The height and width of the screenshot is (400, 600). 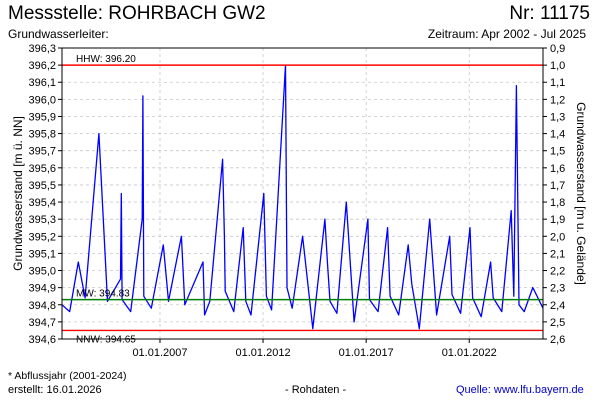 What do you see at coordinates (557, 254) in the screenshot?
I see `y-tick-label-right: 2,1` at bounding box center [557, 254].